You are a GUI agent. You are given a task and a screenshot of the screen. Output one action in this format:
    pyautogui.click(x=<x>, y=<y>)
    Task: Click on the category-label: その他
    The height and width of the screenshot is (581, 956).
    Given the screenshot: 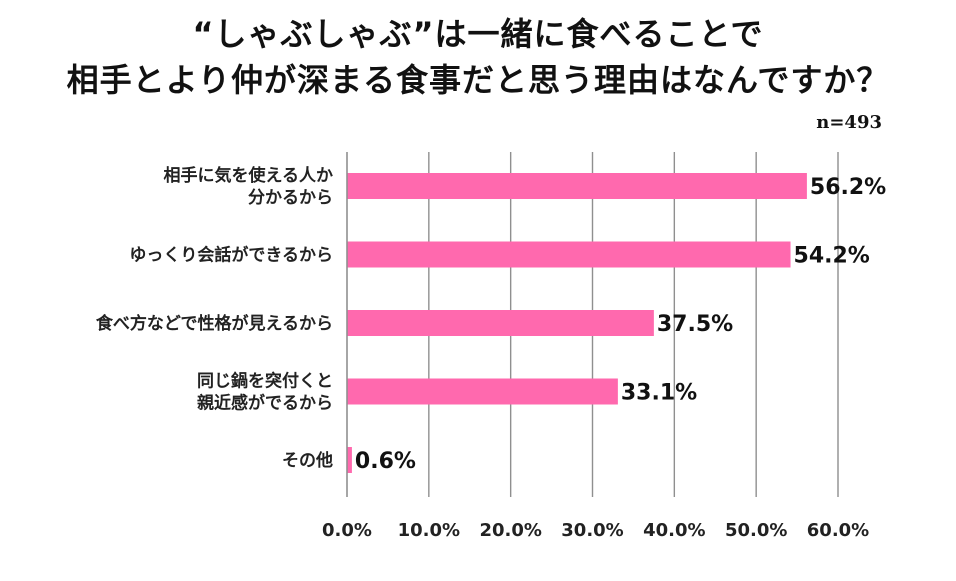 What is the action you would take?
    pyautogui.click(x=307, y=460)
    